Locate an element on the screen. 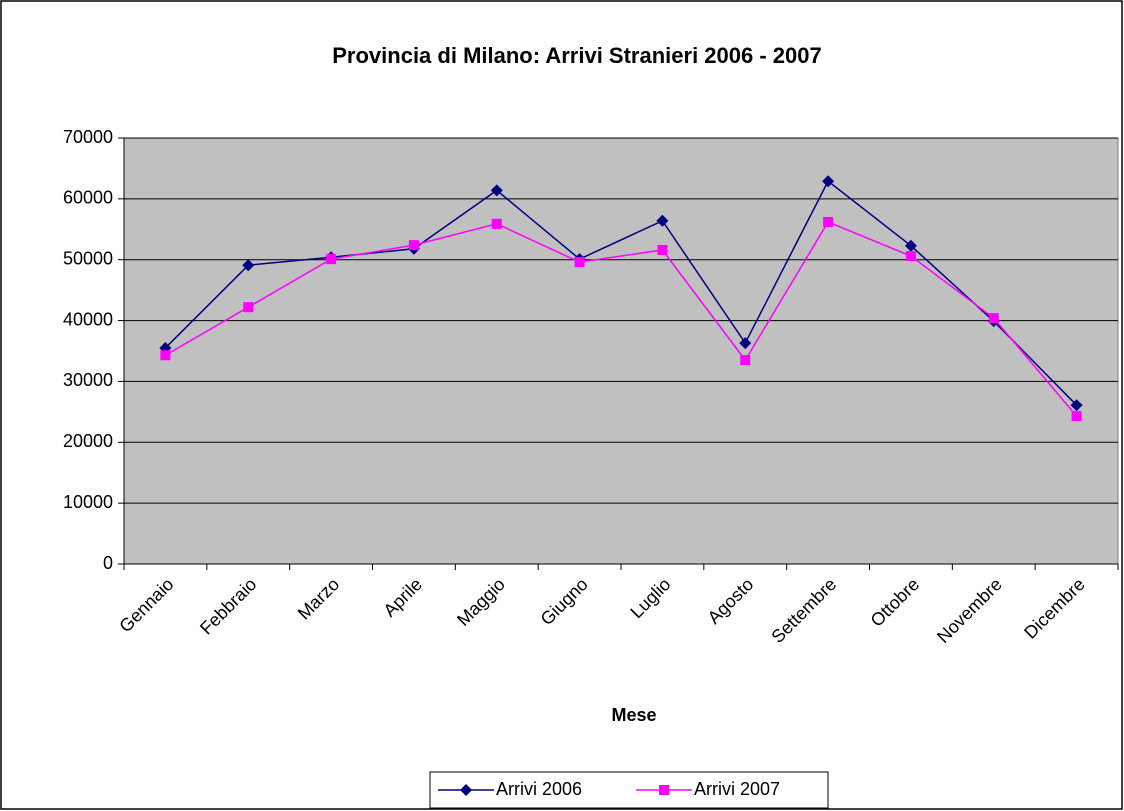  y-tick-label: 50000 is located at coordinates (88, 258).